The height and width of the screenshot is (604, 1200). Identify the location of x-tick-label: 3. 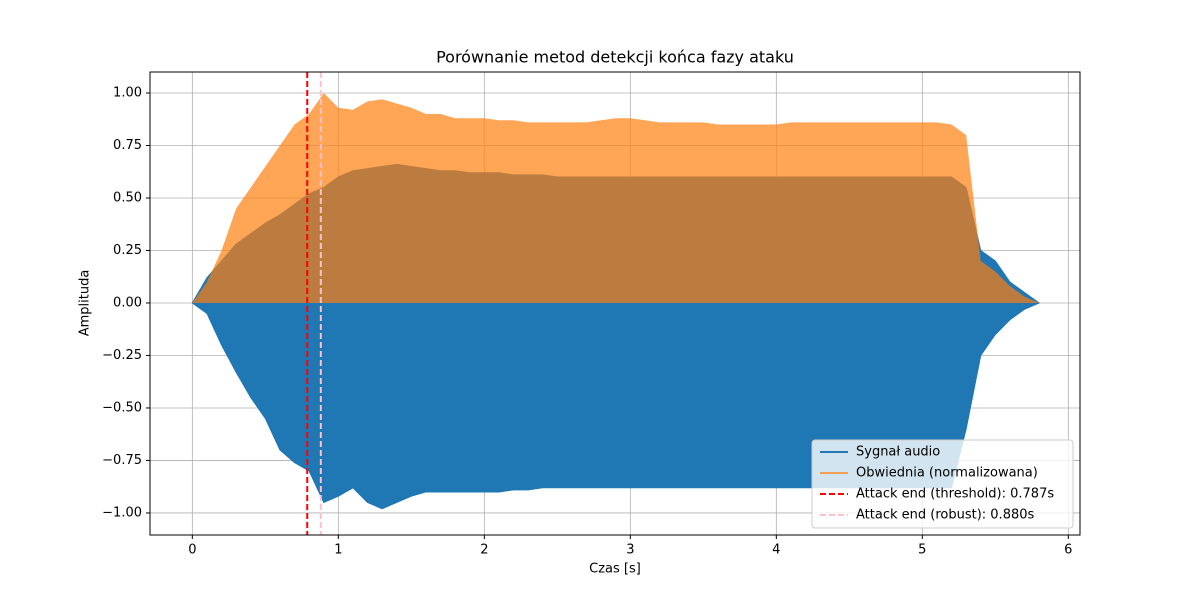
(630, 550).